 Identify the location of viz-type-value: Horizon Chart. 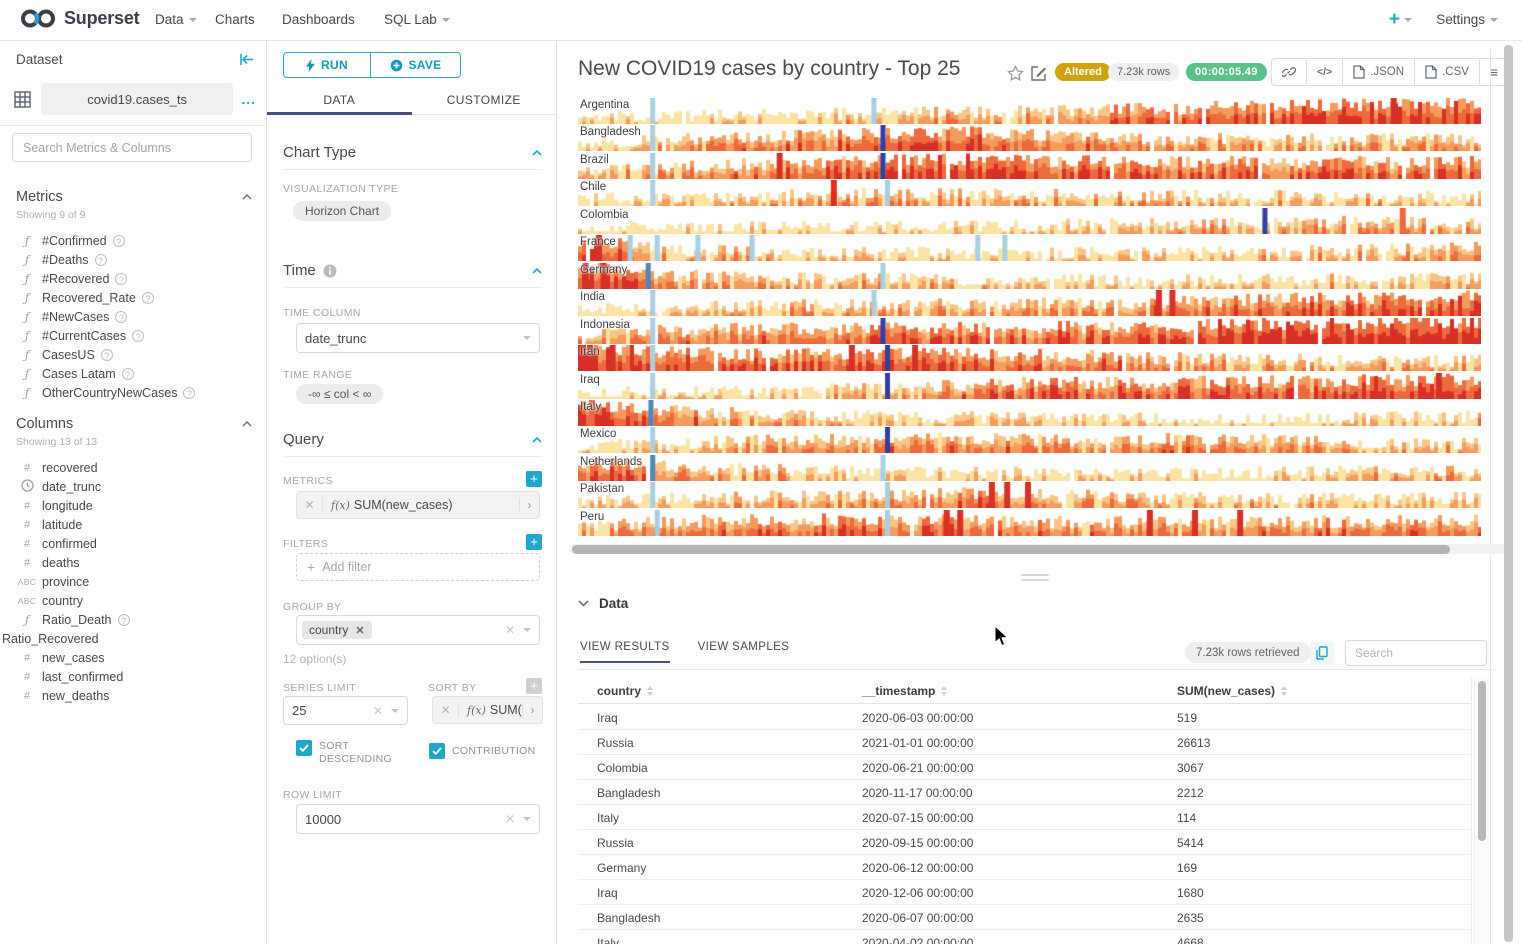
(342, 211).